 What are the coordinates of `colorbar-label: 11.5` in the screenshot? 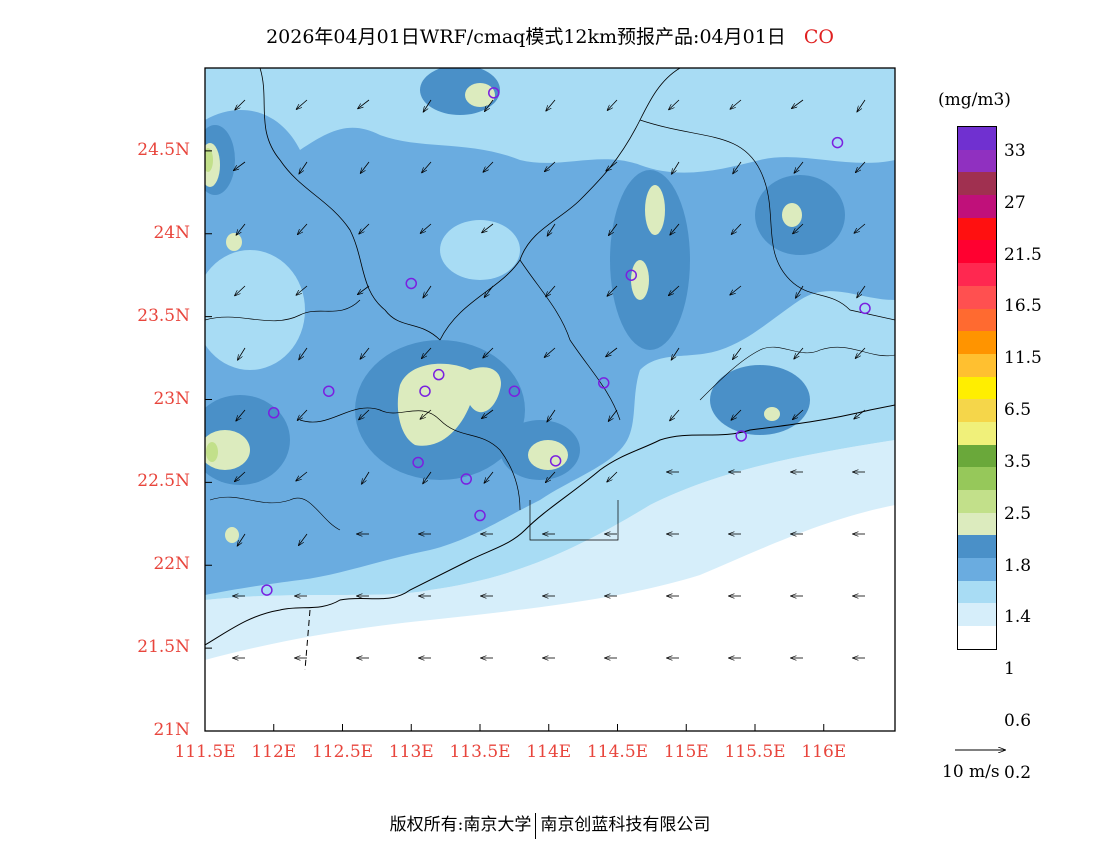 It's located at (1023, 358).